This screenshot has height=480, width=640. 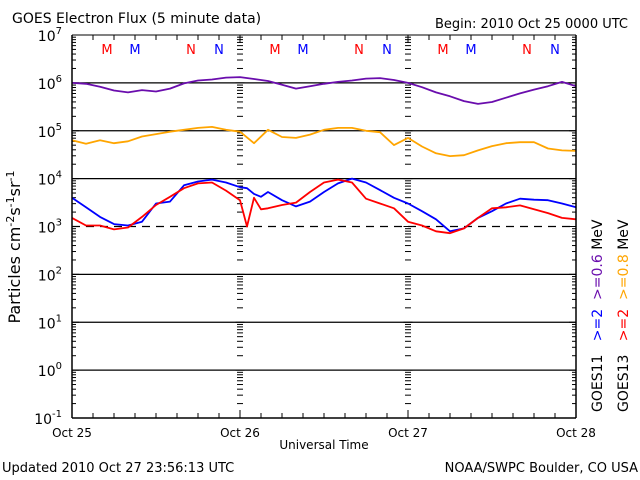 I want to click on y-tick-label: 10⁶, so click(x=50, y=83).